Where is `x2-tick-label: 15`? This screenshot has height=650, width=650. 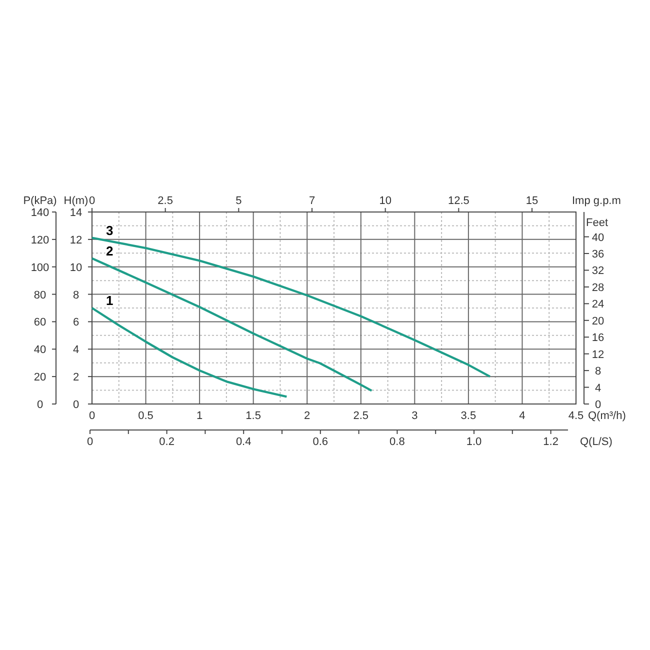 x2-tick-label: 15 is located at coordinates (532, 201).